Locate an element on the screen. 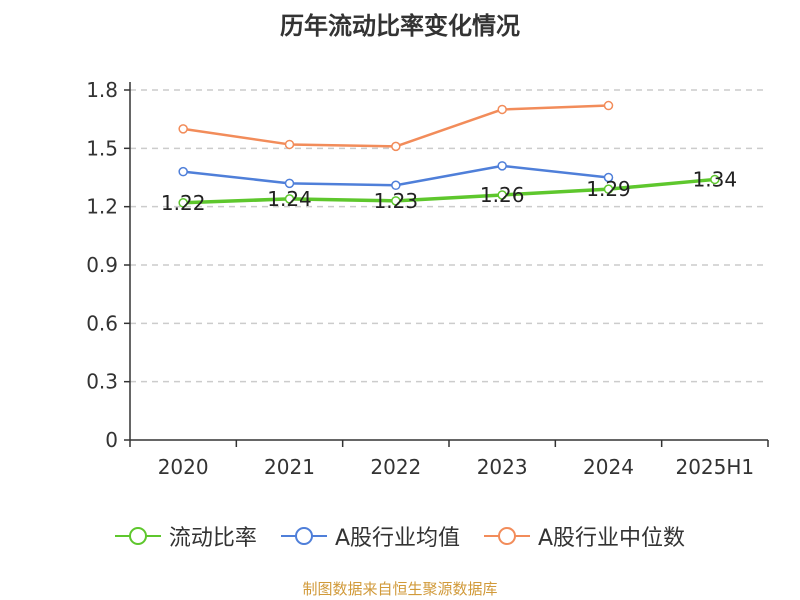 Image resolution: width=800 pixels, height=600 pixels. y-tick-label: 1.8 is located at coordinates (102, 90).